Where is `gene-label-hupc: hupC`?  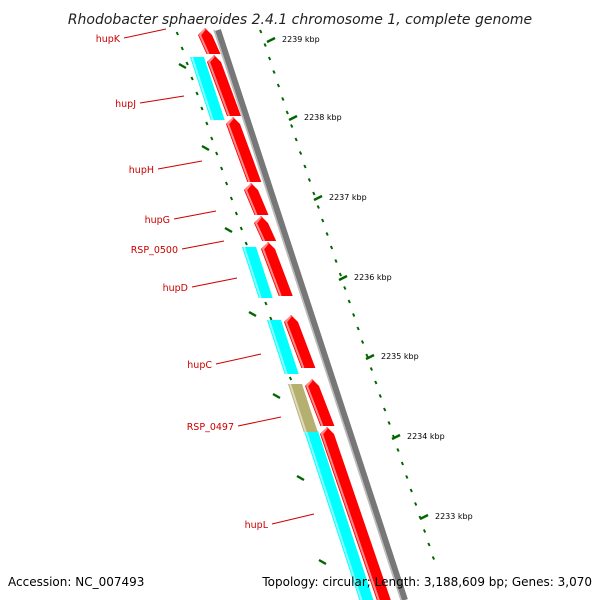 gene-label-hupc: hupC is located at coordinates (199, 365).